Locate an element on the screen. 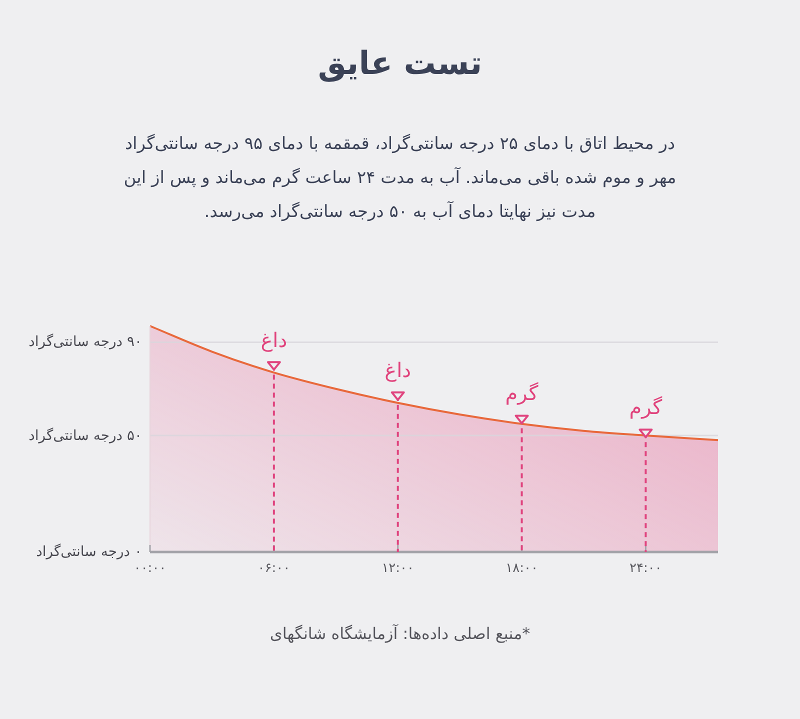 Image resolution: width=800 pixels, height=719 pixels. annotation: *منبع اصلی داده‌ها: آزمایشگاه شانگهای is located at coordinates (400, 633).